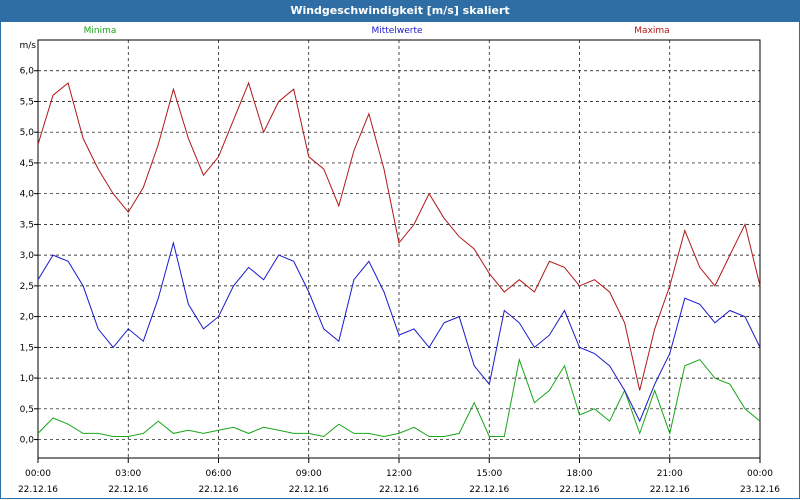 The height and width of the screenshot is (500, 800). What do you see at coordinates (399, 397) in the screenshot?
I see `series-minima` at bounding box center [399, 397].